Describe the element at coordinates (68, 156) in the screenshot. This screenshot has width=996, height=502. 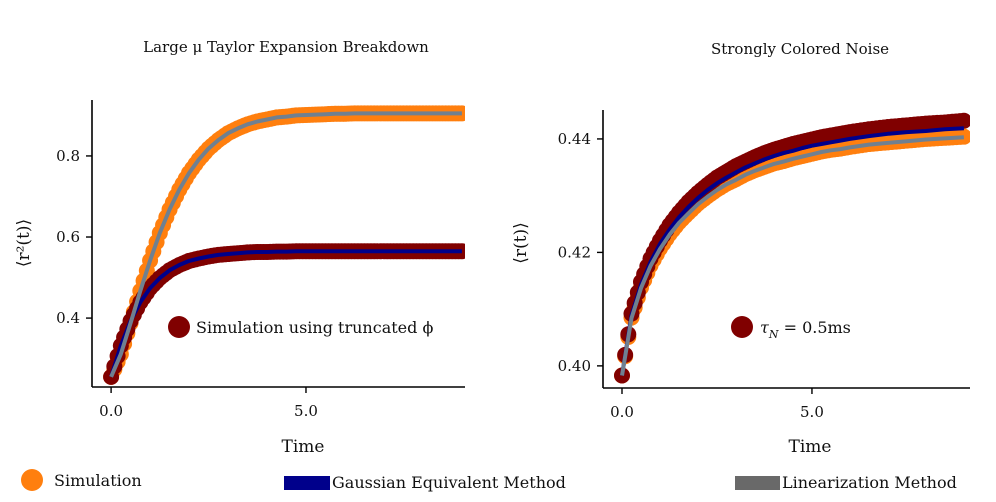
I see `y-tick-label: 0.8` at that location.